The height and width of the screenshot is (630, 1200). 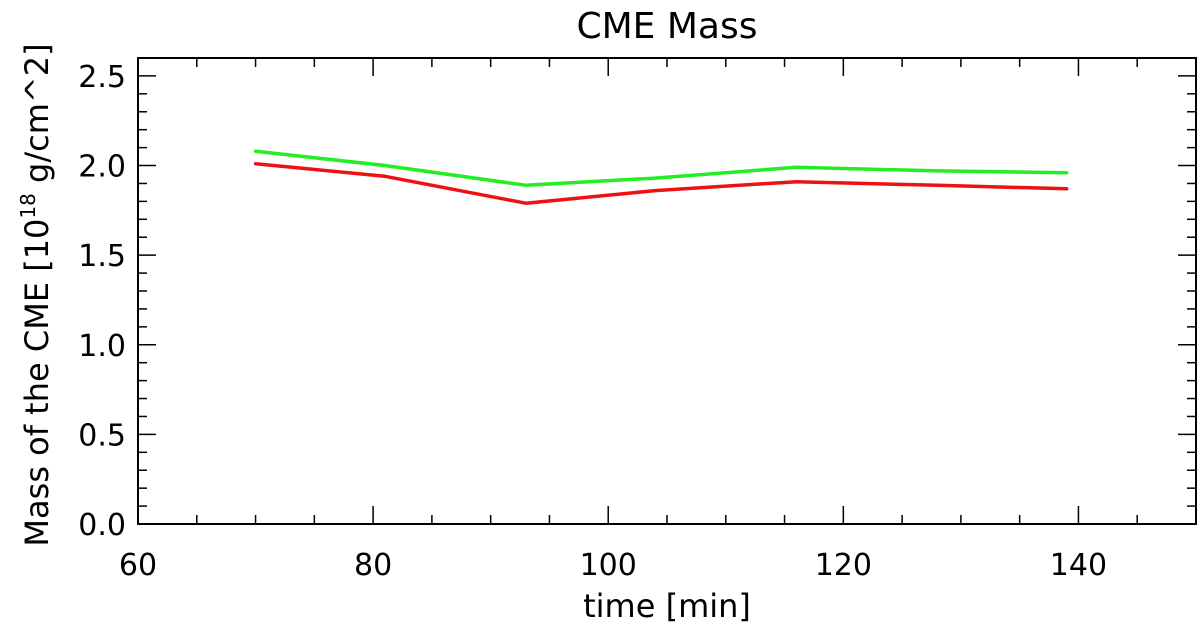 What do you see at coordinates (37, 118) in the screenshot?
I see `y-axis-label-suffix: g/cm^2]` at bounding box center [37, 118].